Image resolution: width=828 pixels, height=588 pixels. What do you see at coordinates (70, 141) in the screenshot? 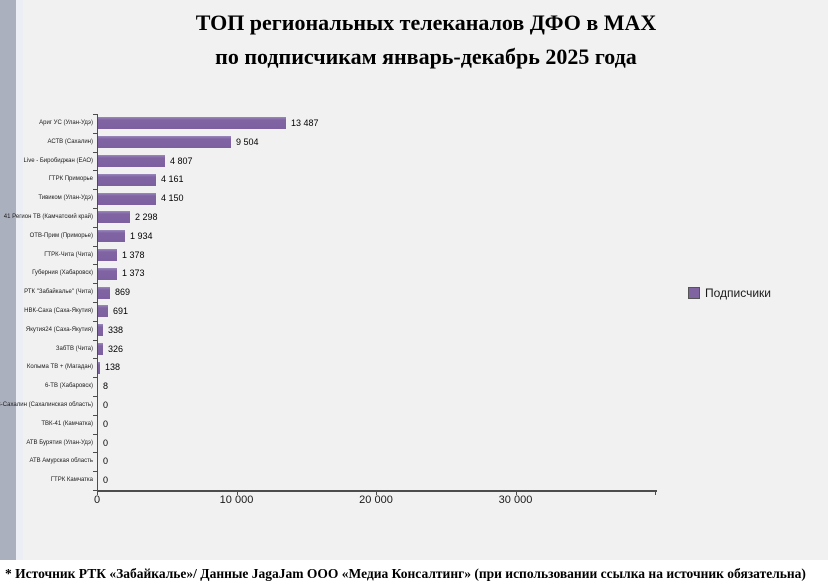
I see `category-label: АСТВ (Сахалин)` at bounding box center [70, 141].